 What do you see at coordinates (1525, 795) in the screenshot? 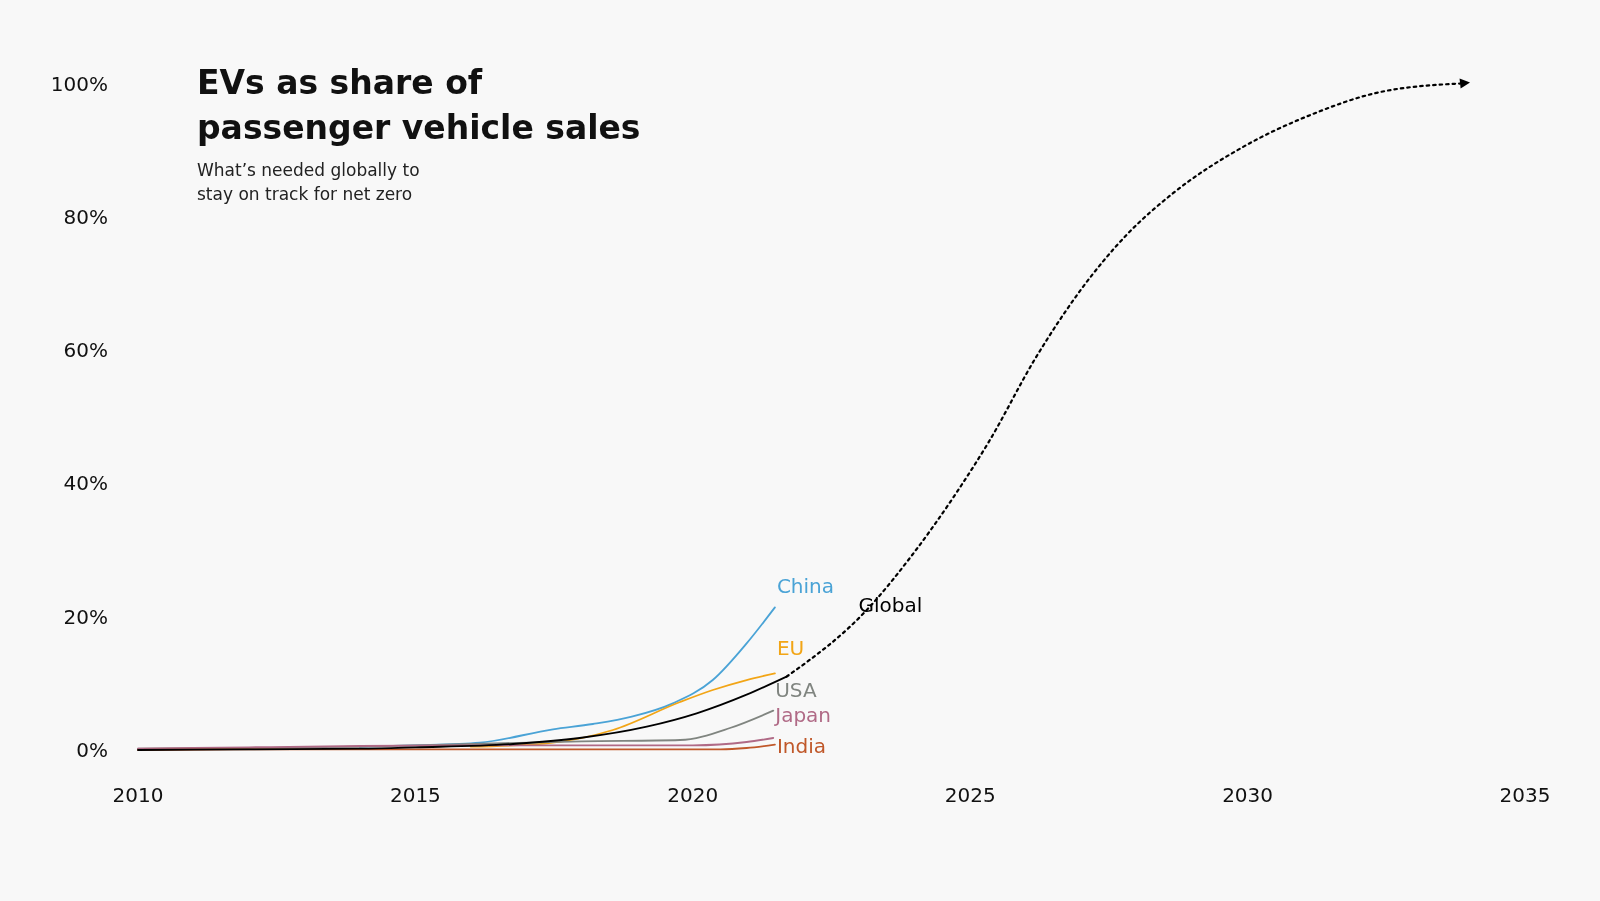
I see `x-tick-label: 2035` at bounding box center [1525, 795].